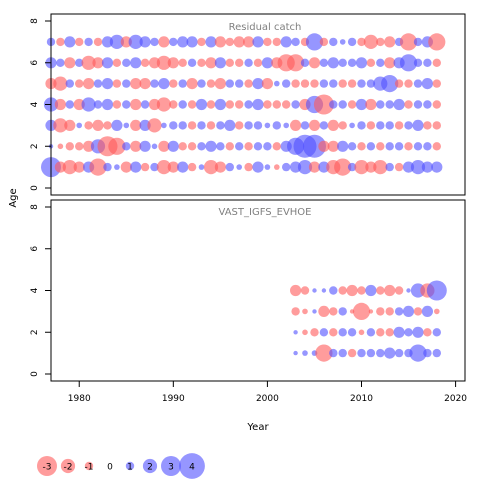  What do you see at coordinates (368, 321) in the screenshot?
I see `bottom-panel-bubbles` at bounding box center [368, 321].